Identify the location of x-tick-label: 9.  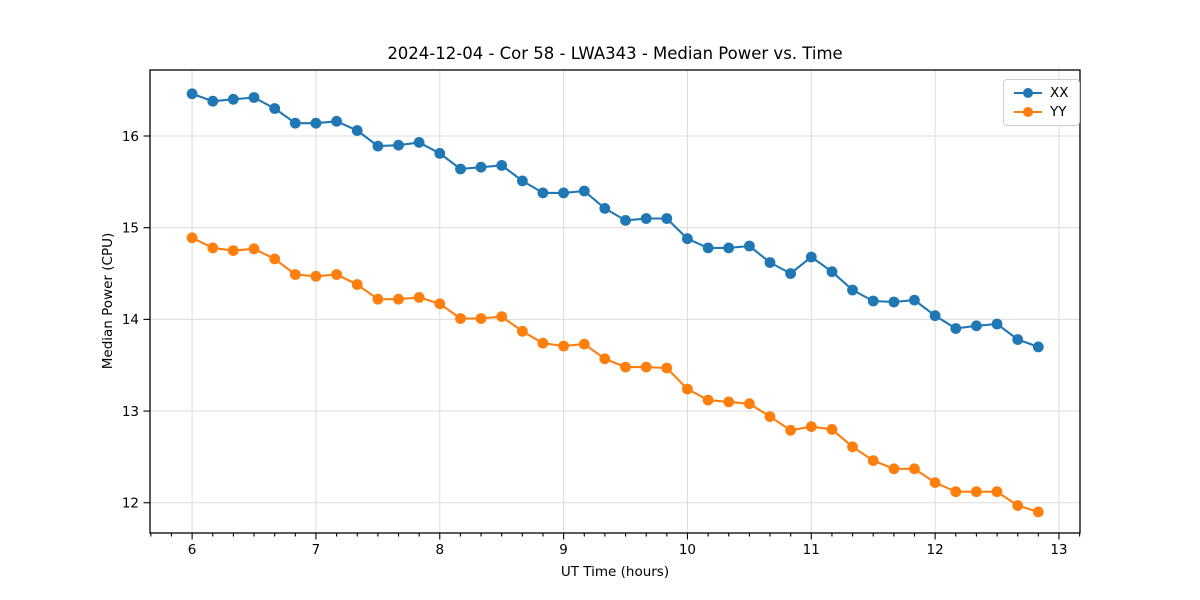
(563, 550).